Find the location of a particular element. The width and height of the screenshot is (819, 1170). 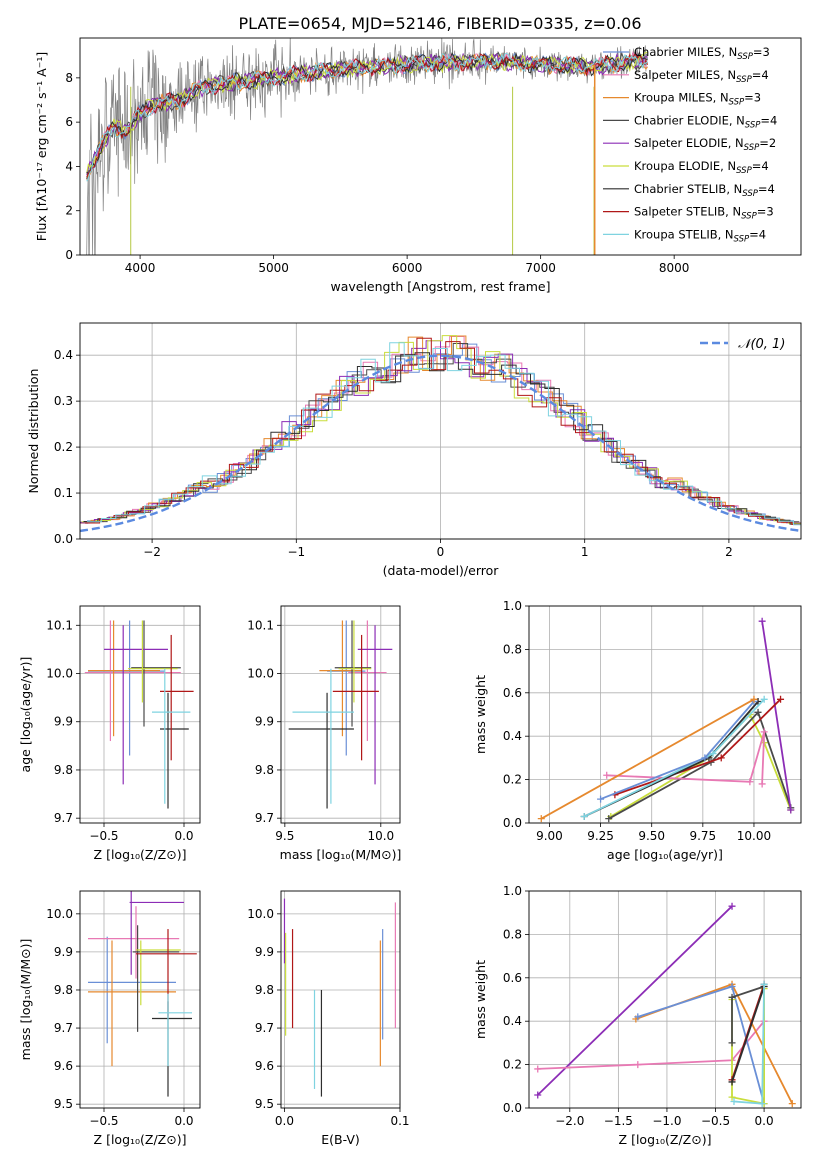

y-tick-label: 10.1 is located at coordinates (260, 625).